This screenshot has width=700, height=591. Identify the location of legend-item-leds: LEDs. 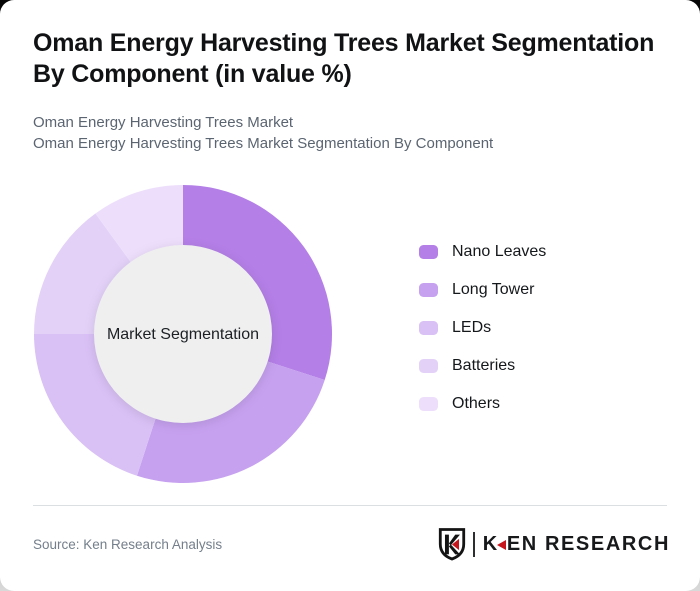
(482, 327).